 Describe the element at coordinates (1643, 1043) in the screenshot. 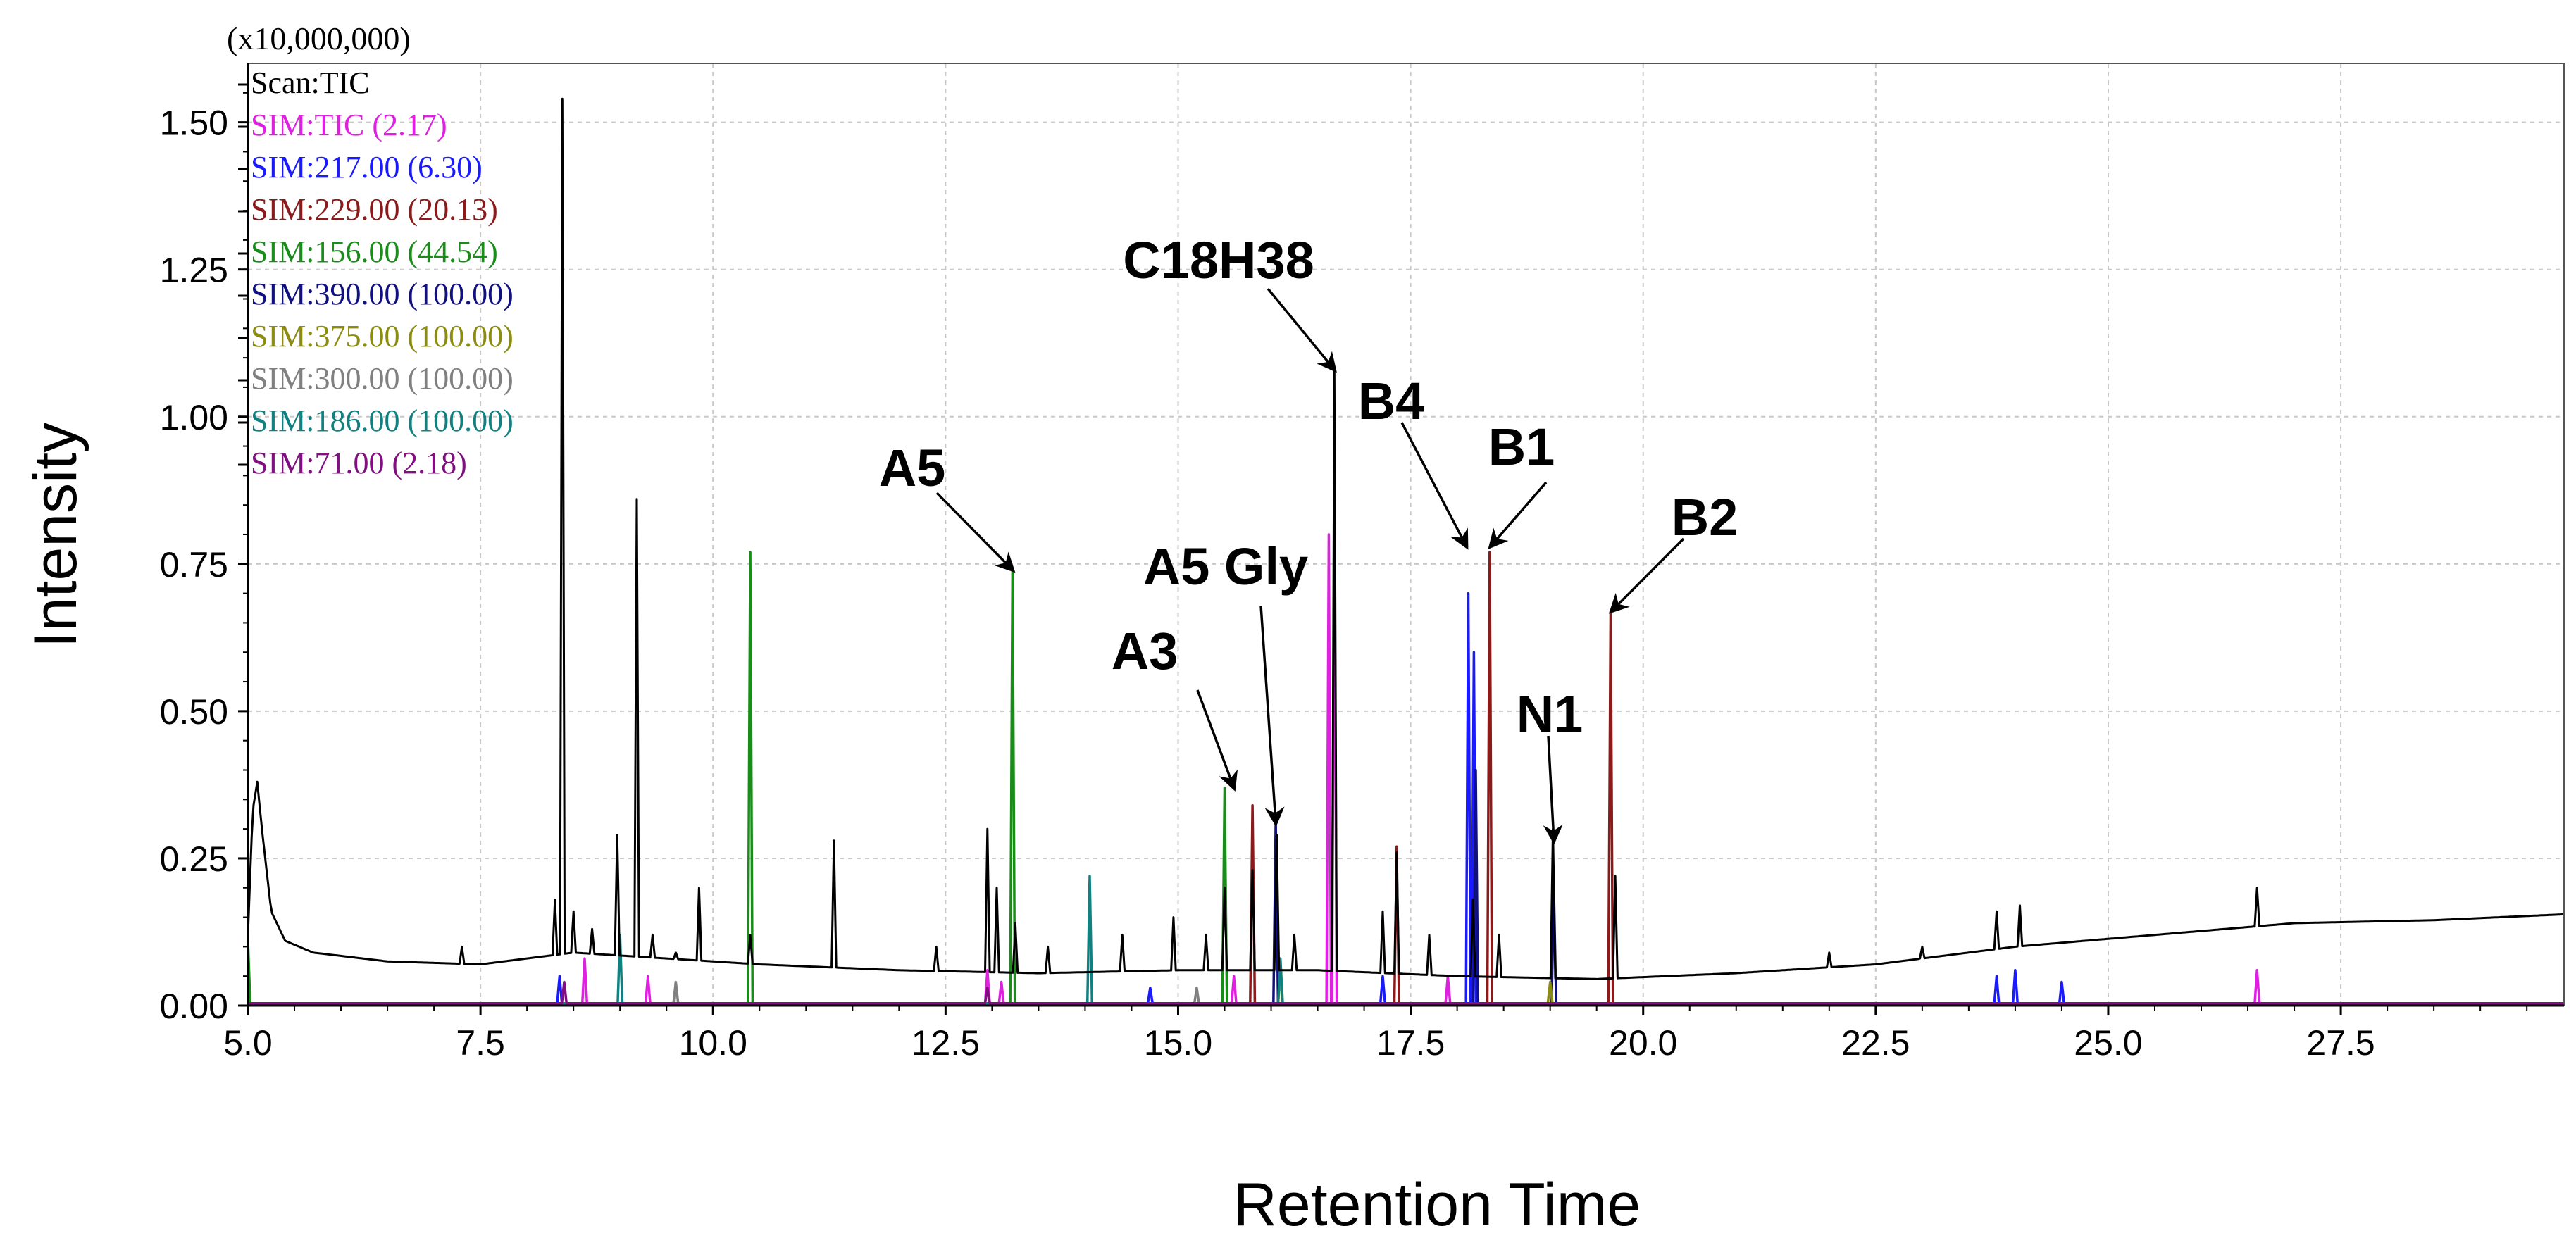

I see `x-tick-label: 20.0` at that location.